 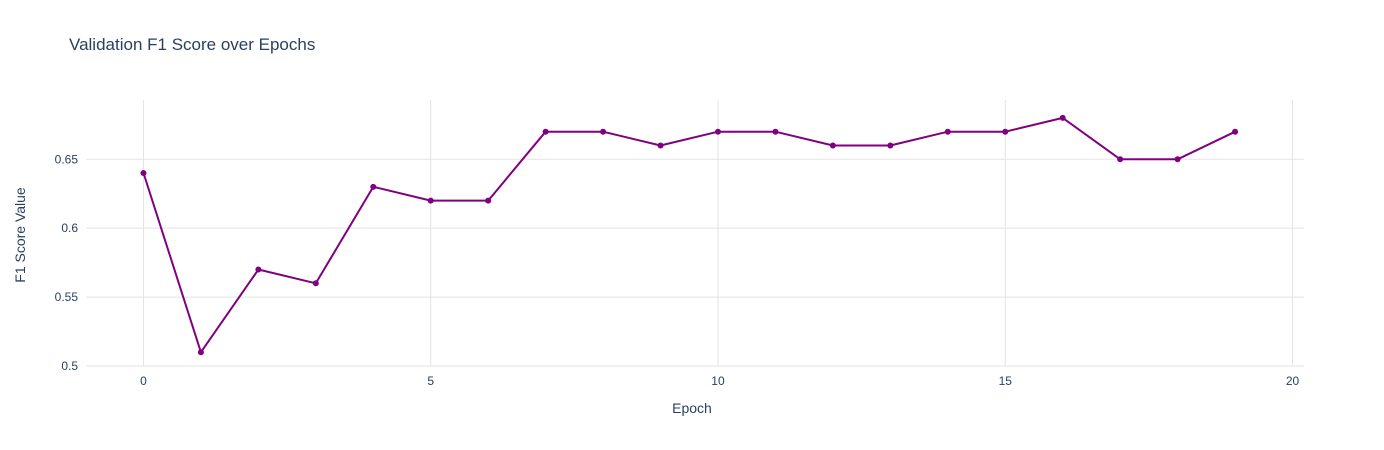 What do you see at coordinates (143, 381) in the screenshot?
I see `x-tick-label: 0` at bounding box center [143, 381].